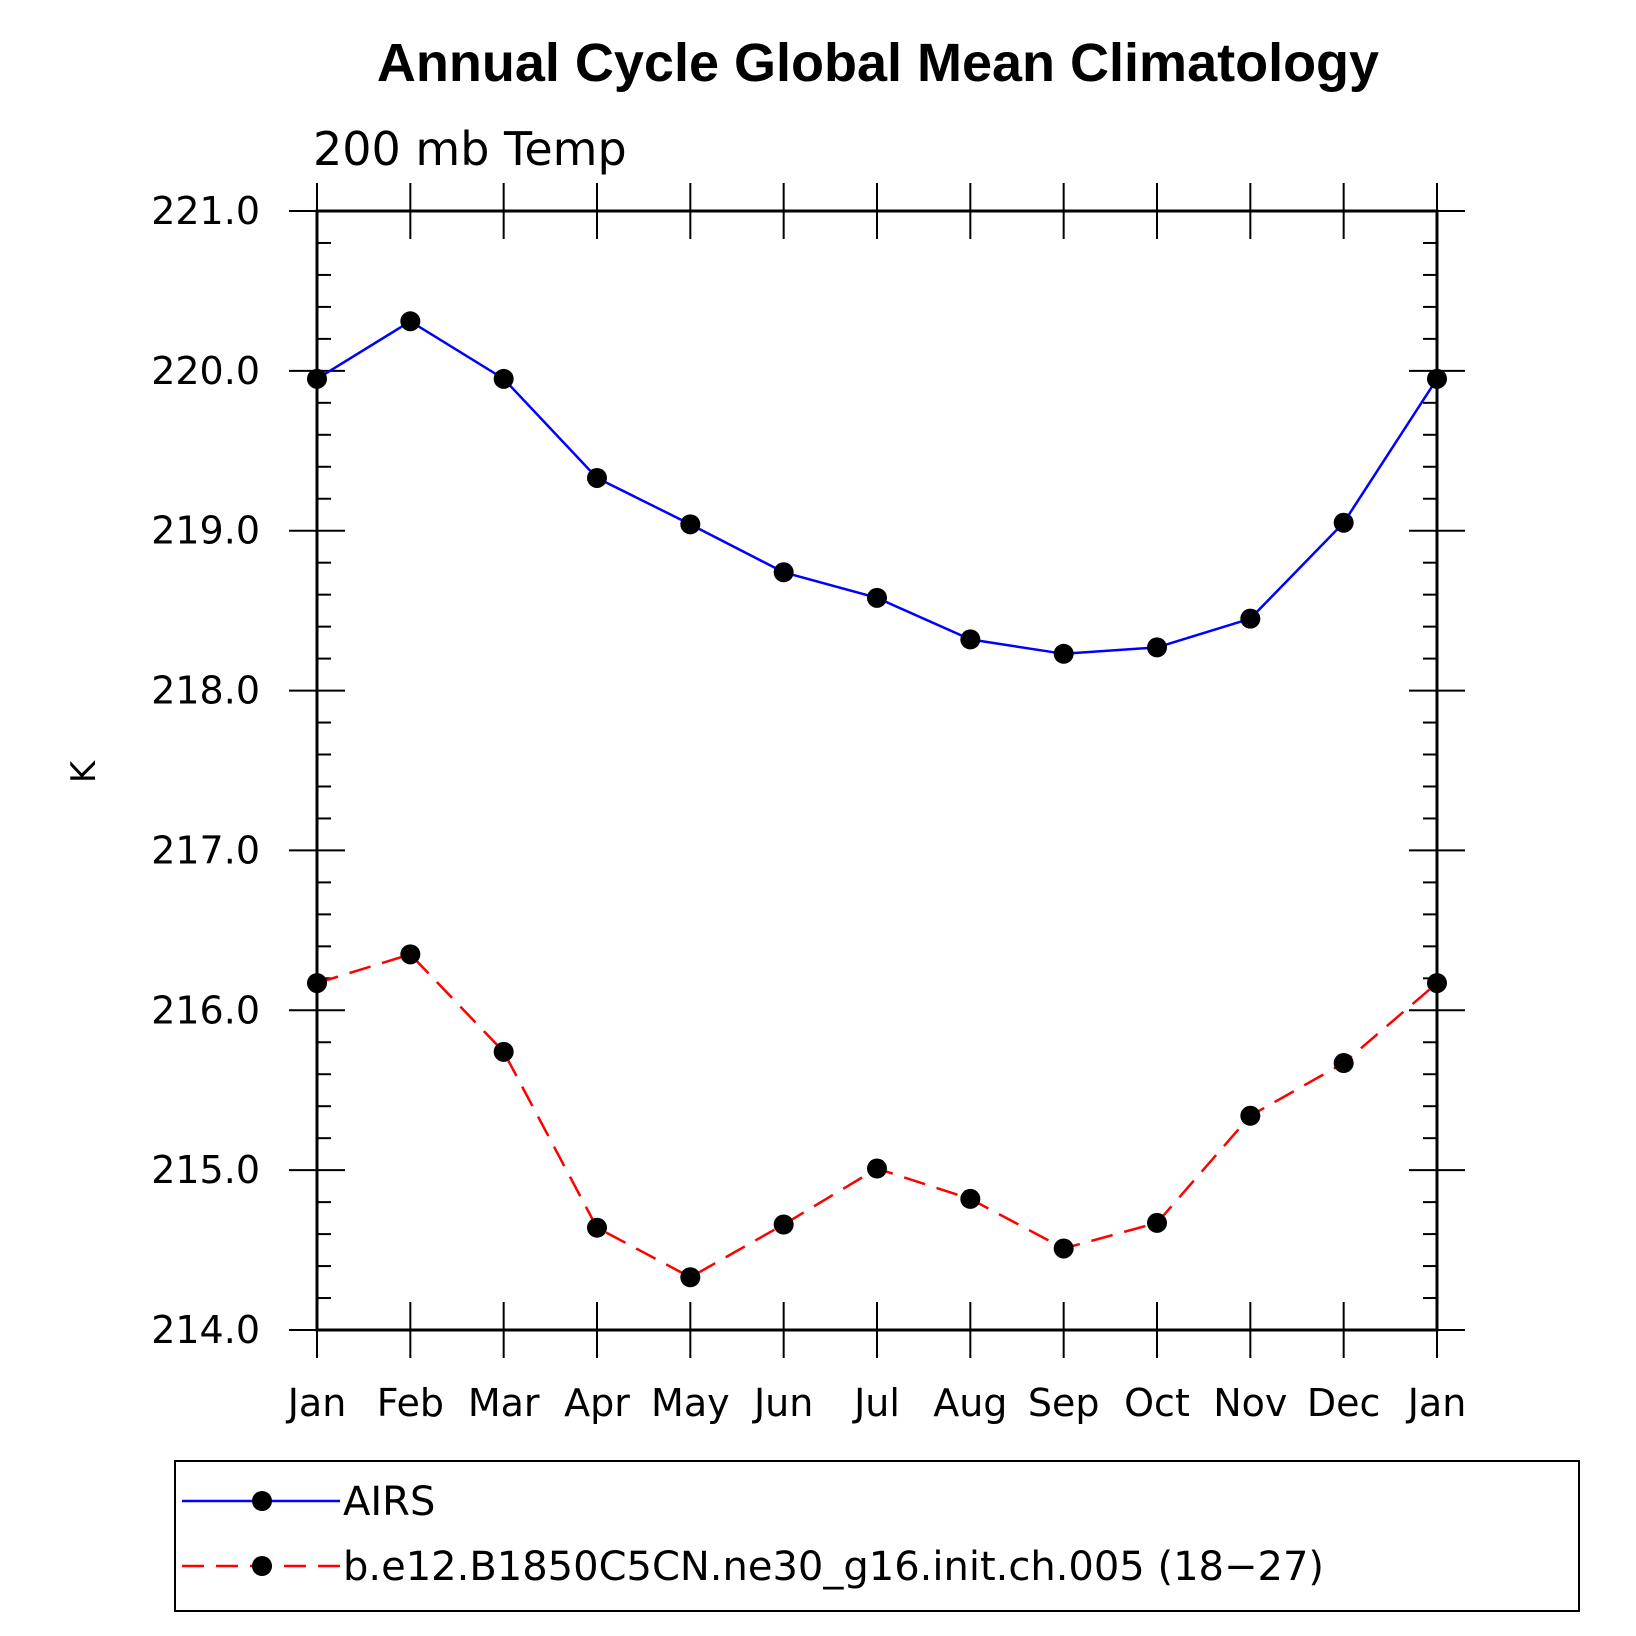  What do you see at coordinates (1064, 1403) in the screenshot?
I see `x-tick-label: Sep` at bounding box center [1064, 1403].